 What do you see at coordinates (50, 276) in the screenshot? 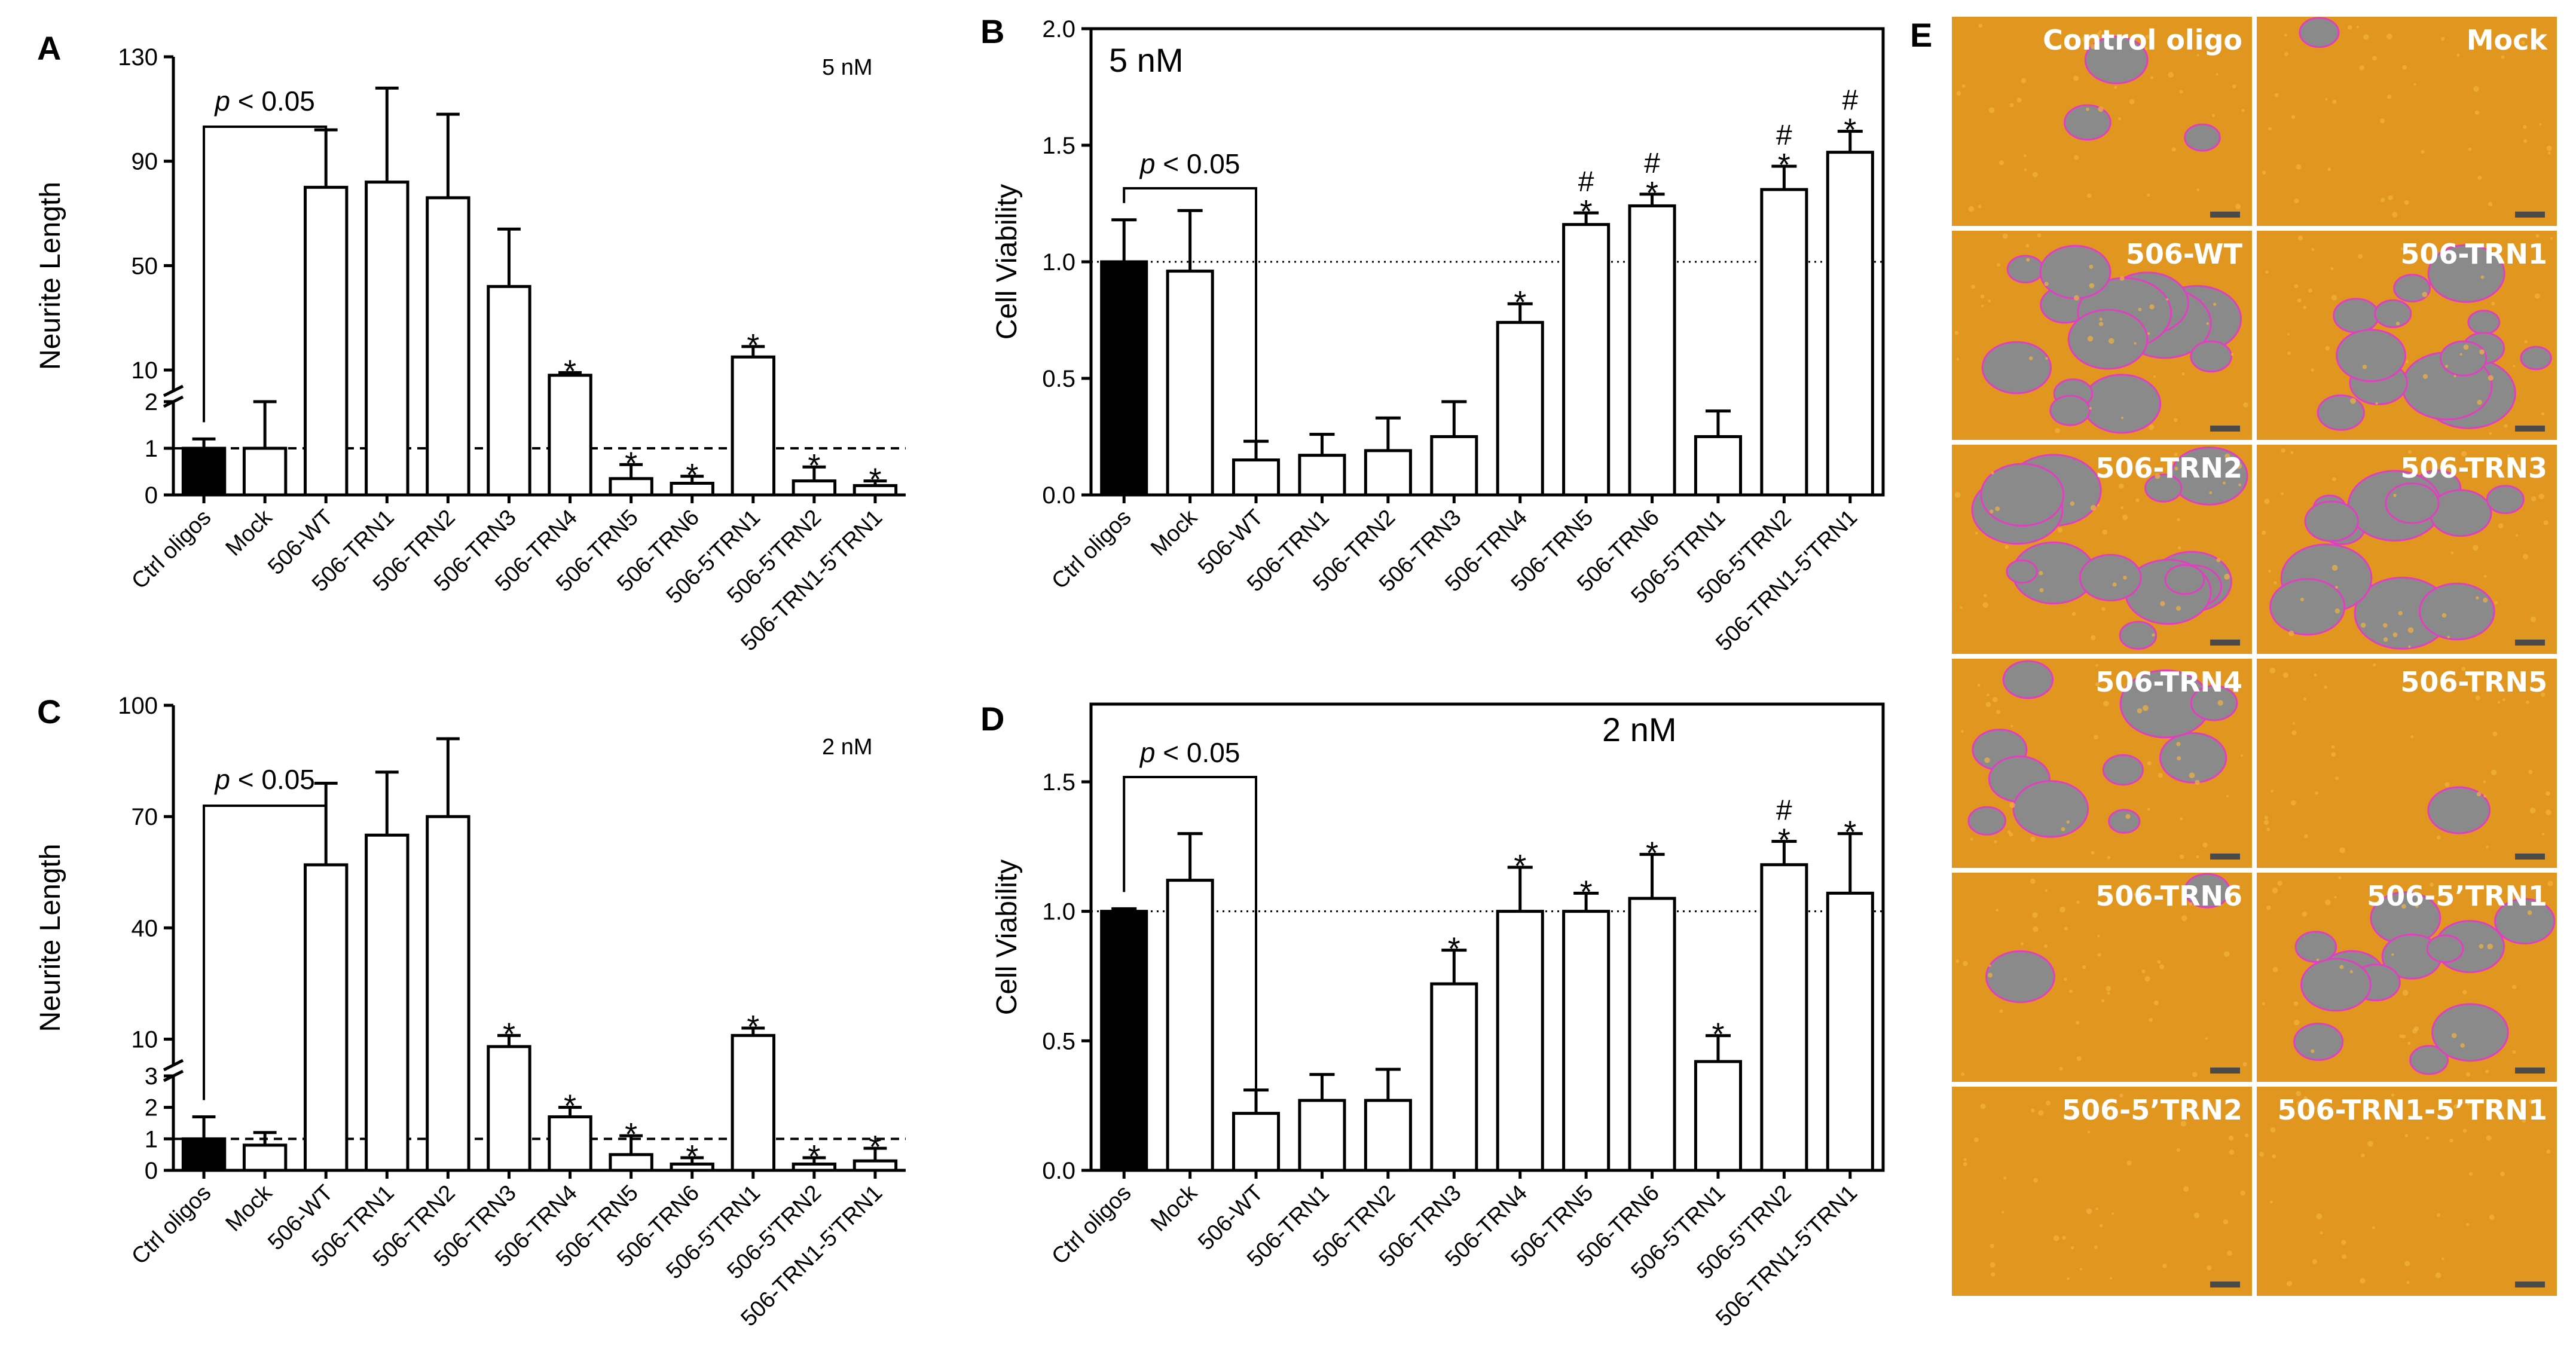
I see `y-axis-label: Neurite Length` at bounding box center [50, 276].